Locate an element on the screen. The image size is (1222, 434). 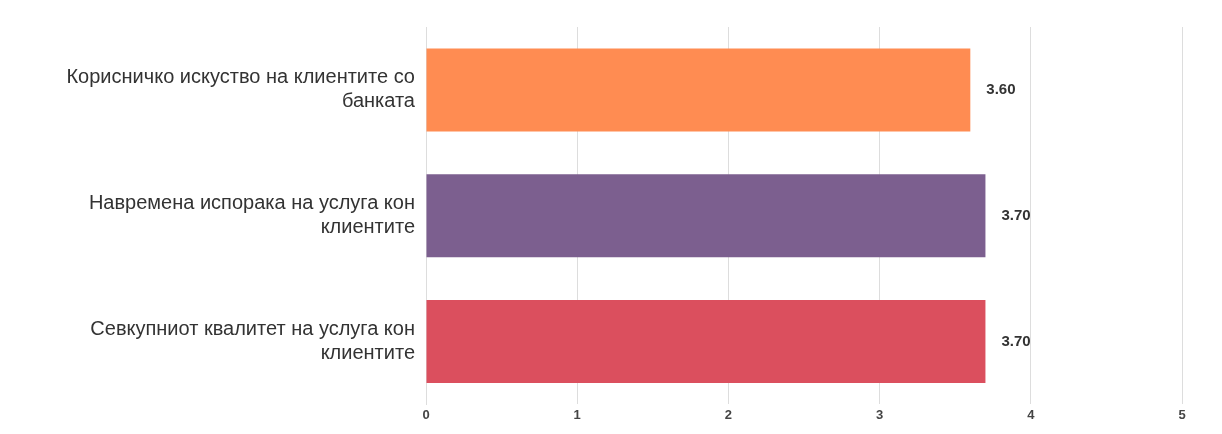
y-tick-label: Севкупниот квалитет на услуга кон клиентите is located at coordinates (252, 340).